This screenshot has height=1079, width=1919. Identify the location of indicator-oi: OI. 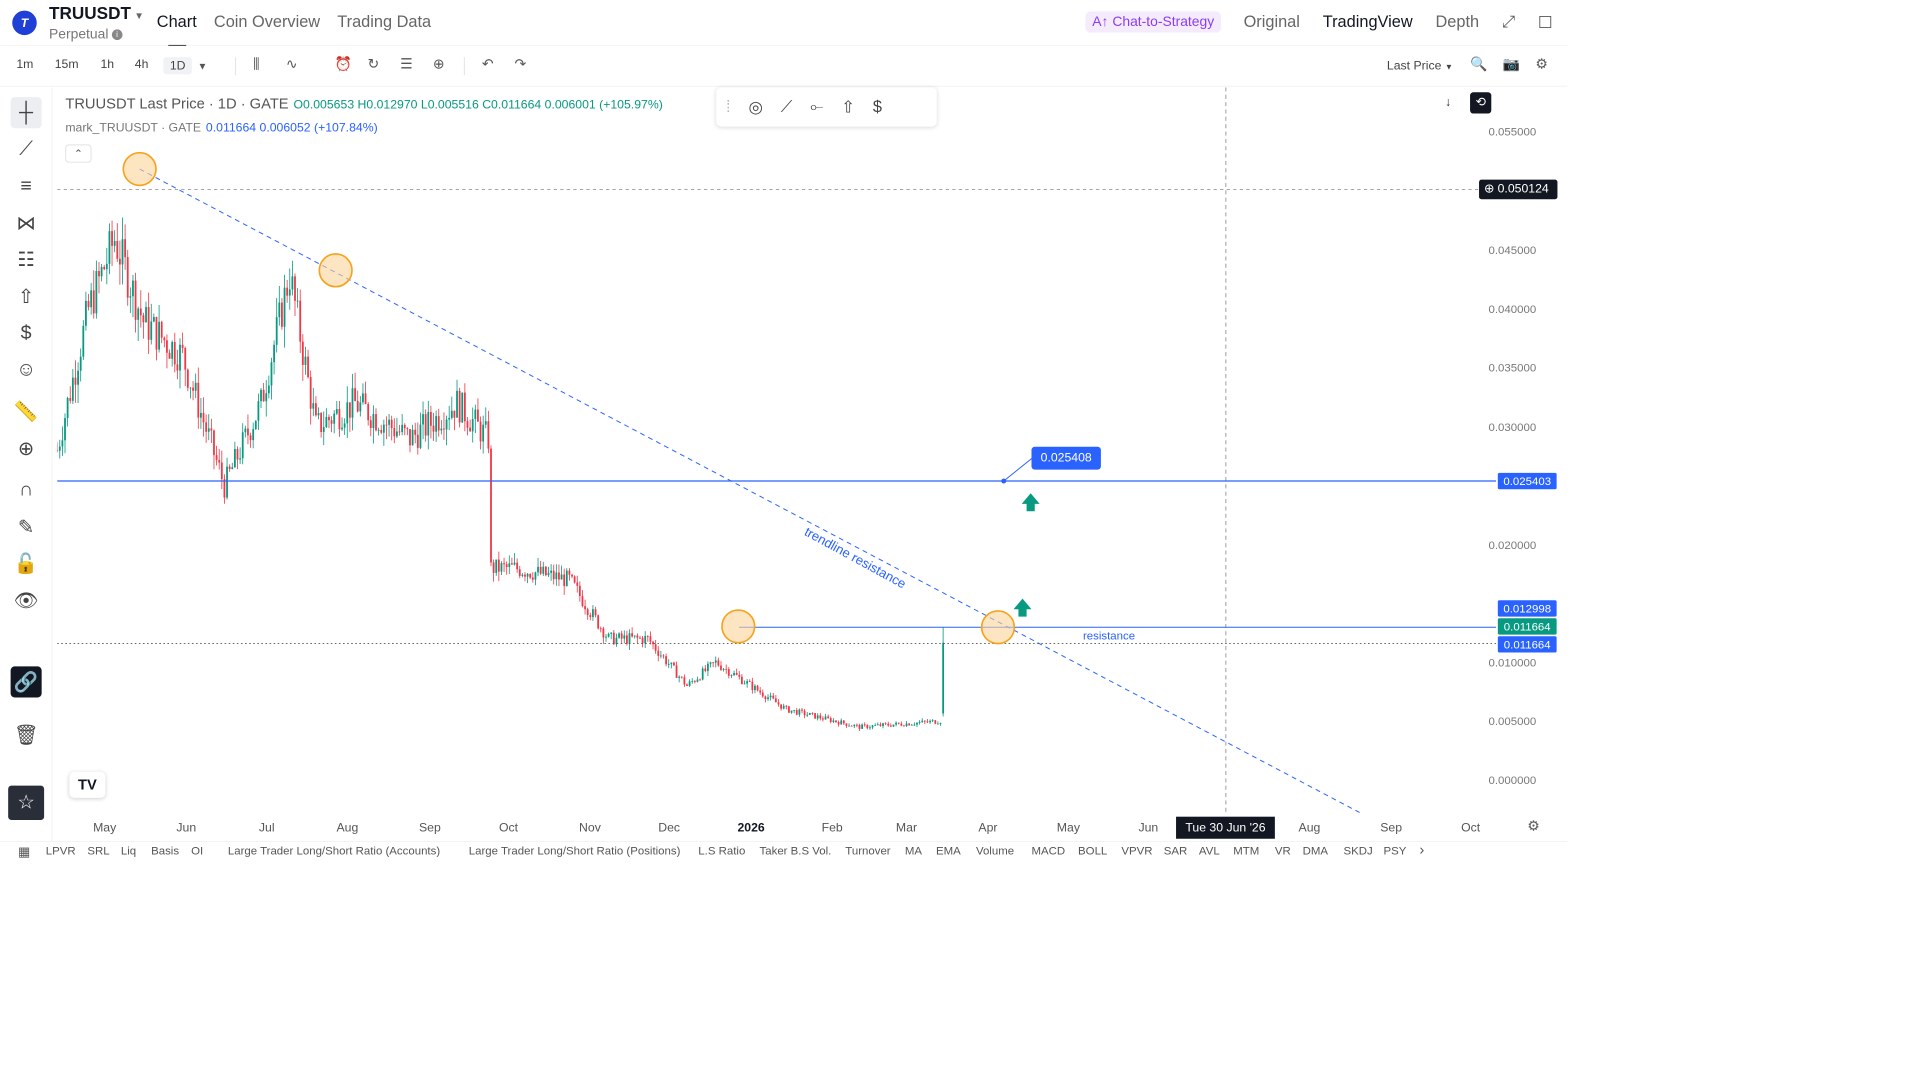
(197, 850).